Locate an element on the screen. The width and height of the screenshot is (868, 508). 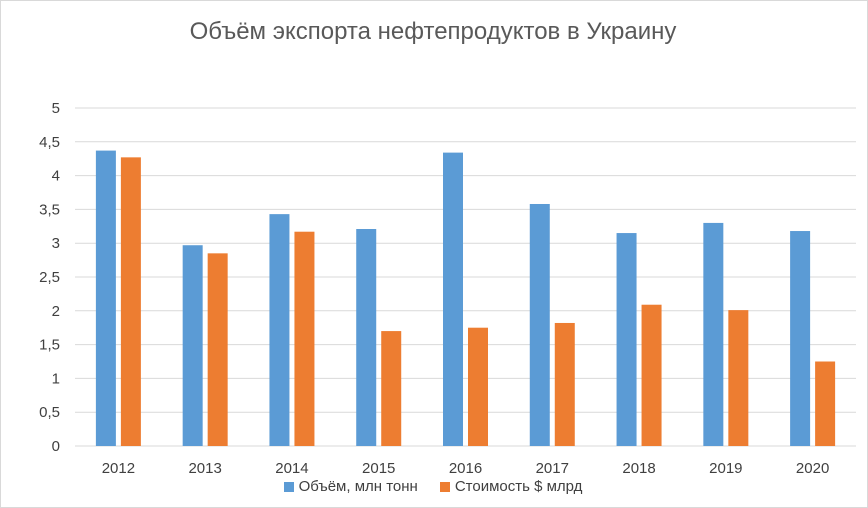
y-tick-label: 2,5 is located at coordinates (49, 277).